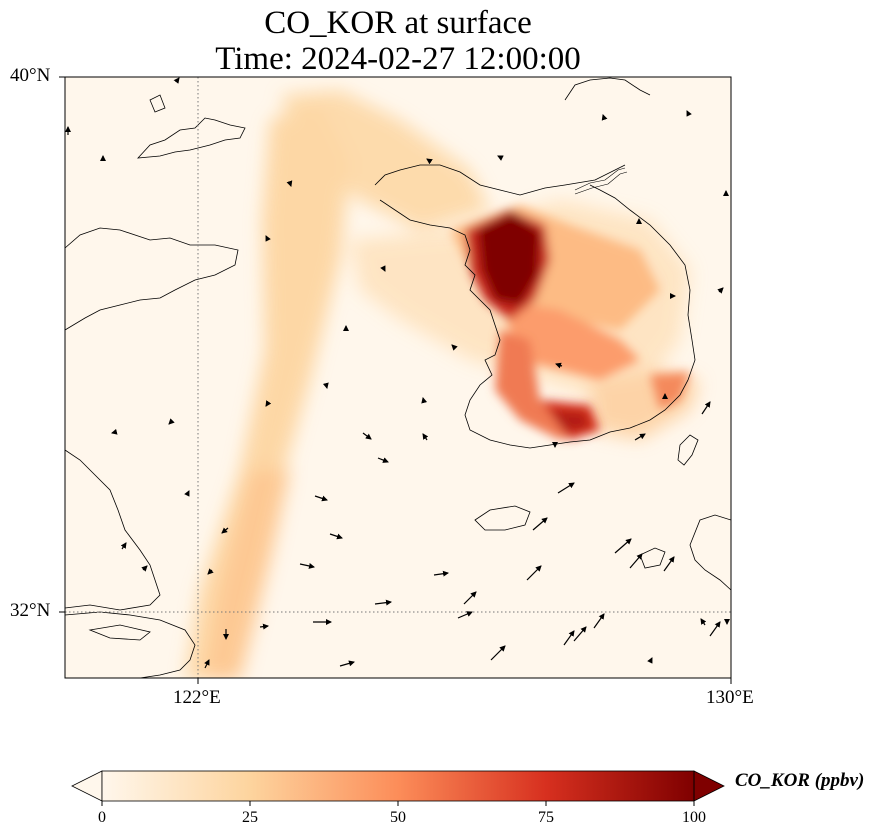  Describe the element at coordinates (197, 697) in the screenshot. I see `lon-label-122e: 122°E` at that location.